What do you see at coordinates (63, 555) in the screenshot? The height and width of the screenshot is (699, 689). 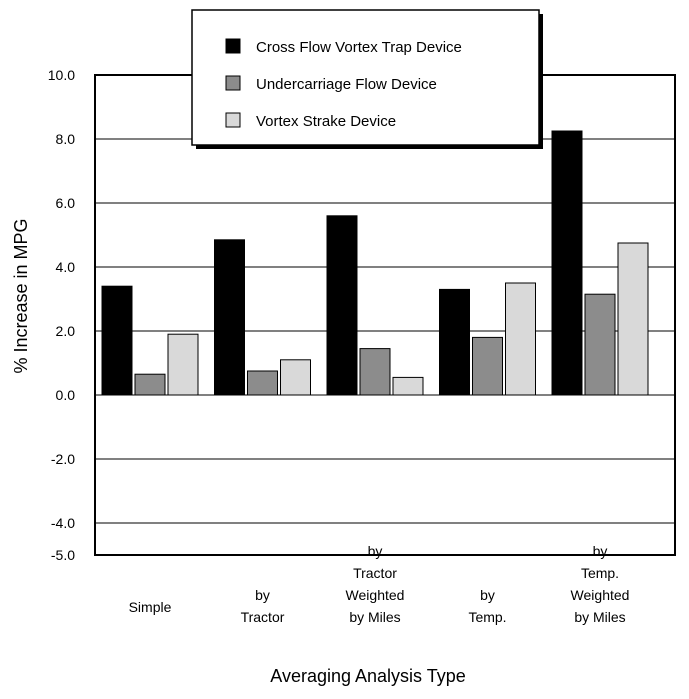 I see `y-tick-label: -5.0` at bounding box center [63, 555].